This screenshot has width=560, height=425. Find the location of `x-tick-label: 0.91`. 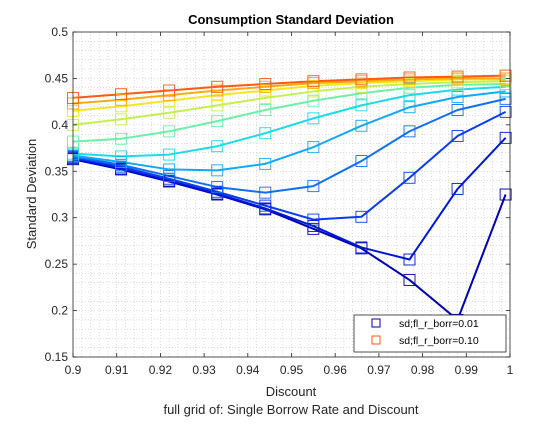

x-tick-label: 0.91 is located at coordinates (117, 370).